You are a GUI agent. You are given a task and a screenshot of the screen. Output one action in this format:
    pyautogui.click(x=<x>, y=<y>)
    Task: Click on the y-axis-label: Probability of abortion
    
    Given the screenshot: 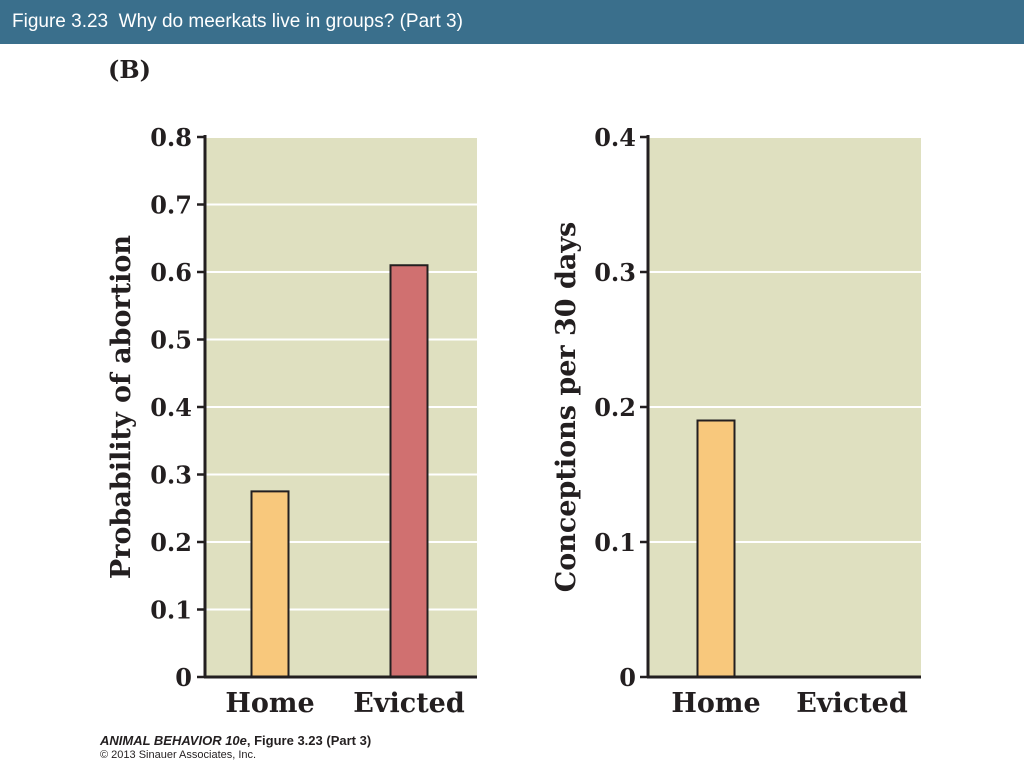 What is the action you would take?
    pyautogui.click(x=121, y=407)
    